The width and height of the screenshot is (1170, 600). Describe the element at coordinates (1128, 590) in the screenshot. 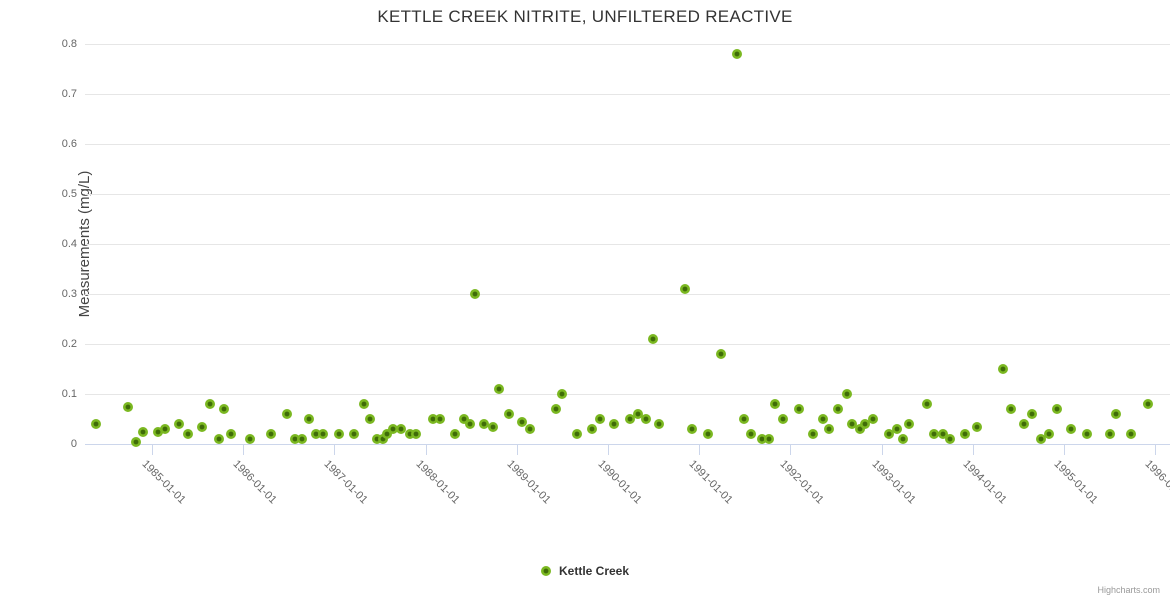

I see `highcharts-credit-link: Highcharts.com` at that location.